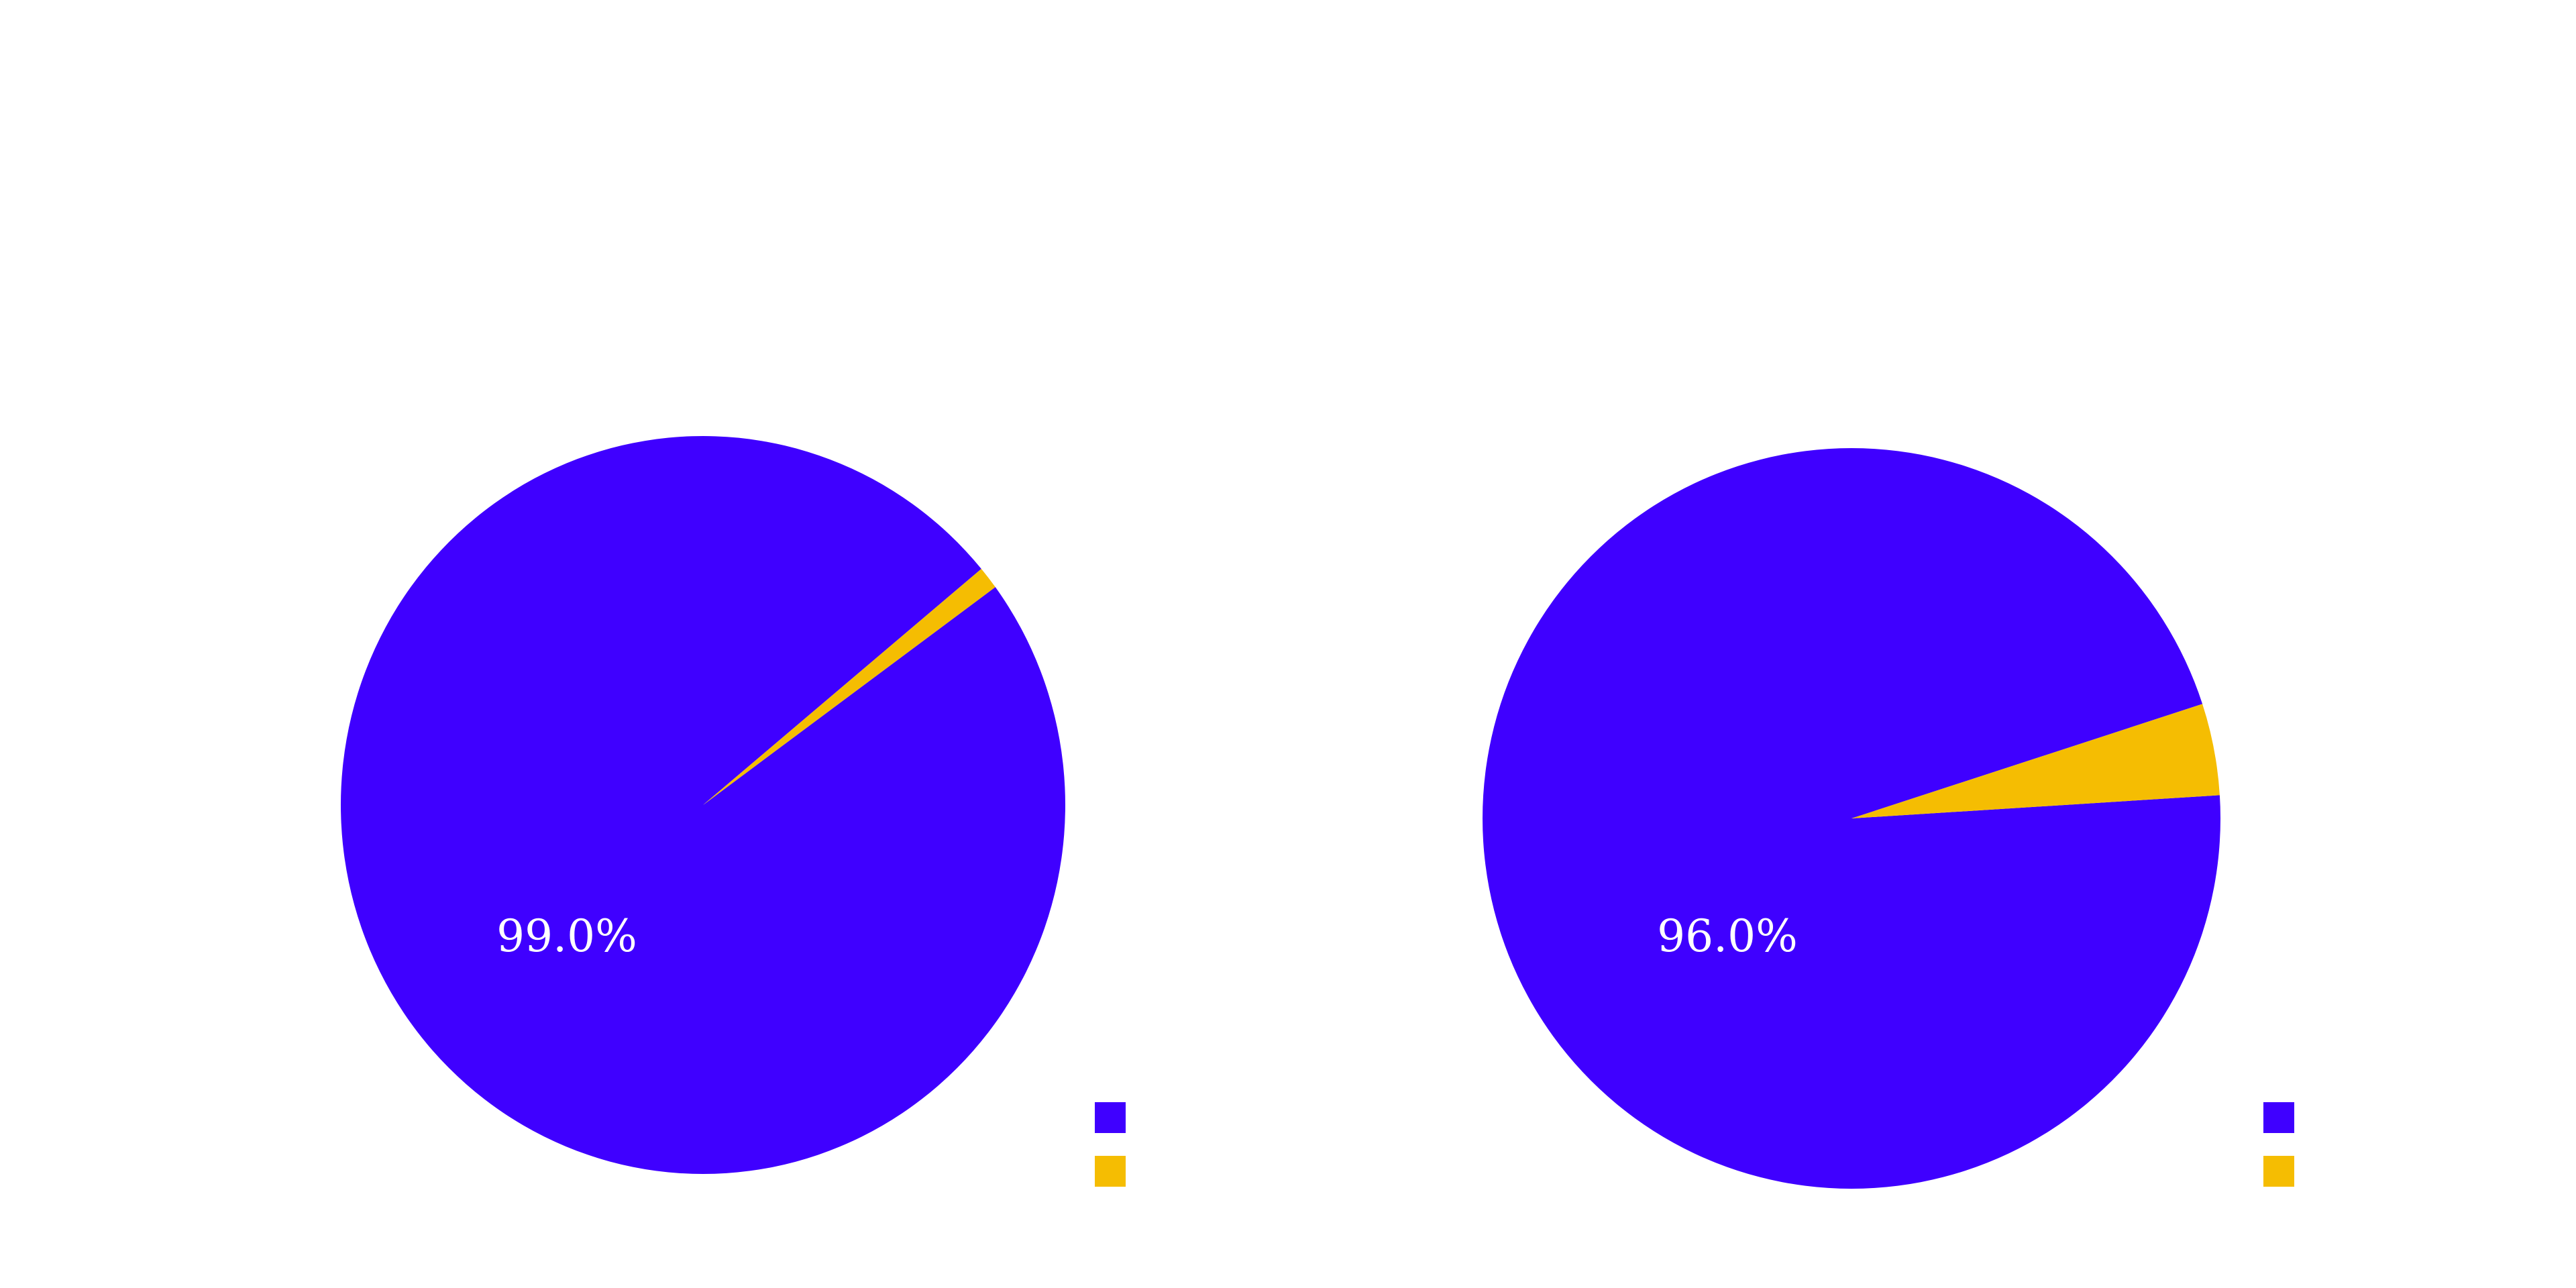  What do you see at coordinates (566, 936) in the screenshot?
I see `slice-percent-label: 99.0%` at bounding box center [566, 936].